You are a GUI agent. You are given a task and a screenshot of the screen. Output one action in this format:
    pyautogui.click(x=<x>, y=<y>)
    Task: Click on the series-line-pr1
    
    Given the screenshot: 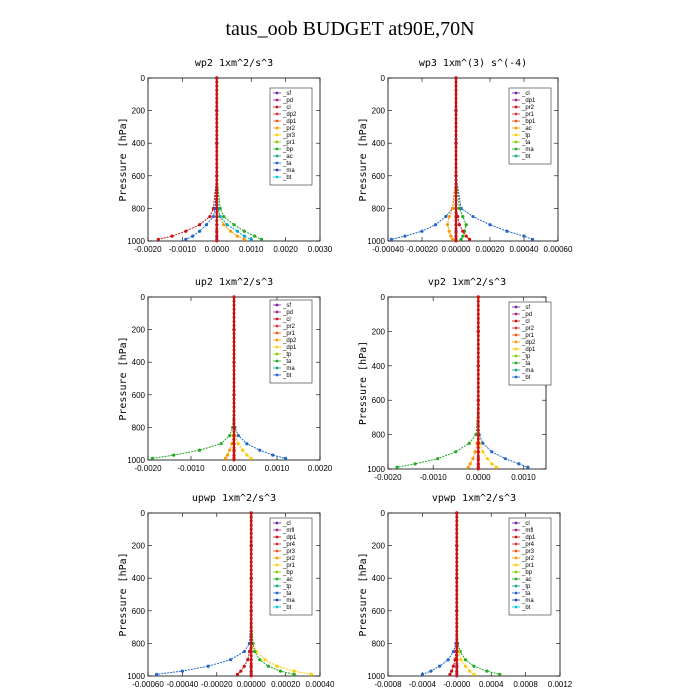 What is the action you would take?
    pyautogui.click(x=487, y=382)
    